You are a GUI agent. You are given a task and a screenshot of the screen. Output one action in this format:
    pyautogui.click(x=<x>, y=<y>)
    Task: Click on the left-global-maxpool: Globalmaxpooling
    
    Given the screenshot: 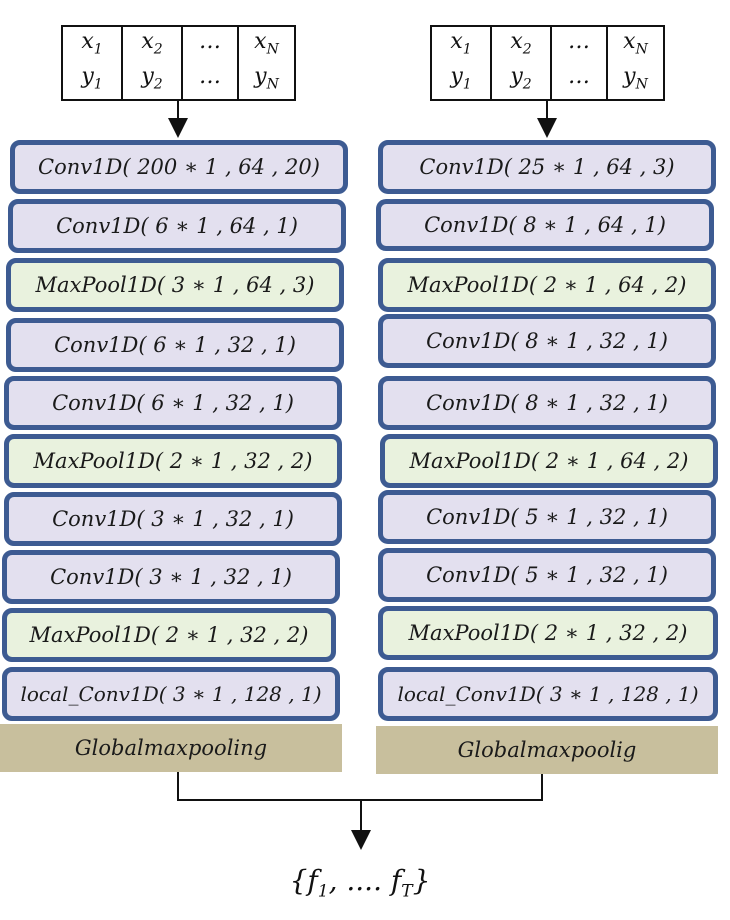 What is the action you would take?
    pyautogui.click(x=171, y=748)
    